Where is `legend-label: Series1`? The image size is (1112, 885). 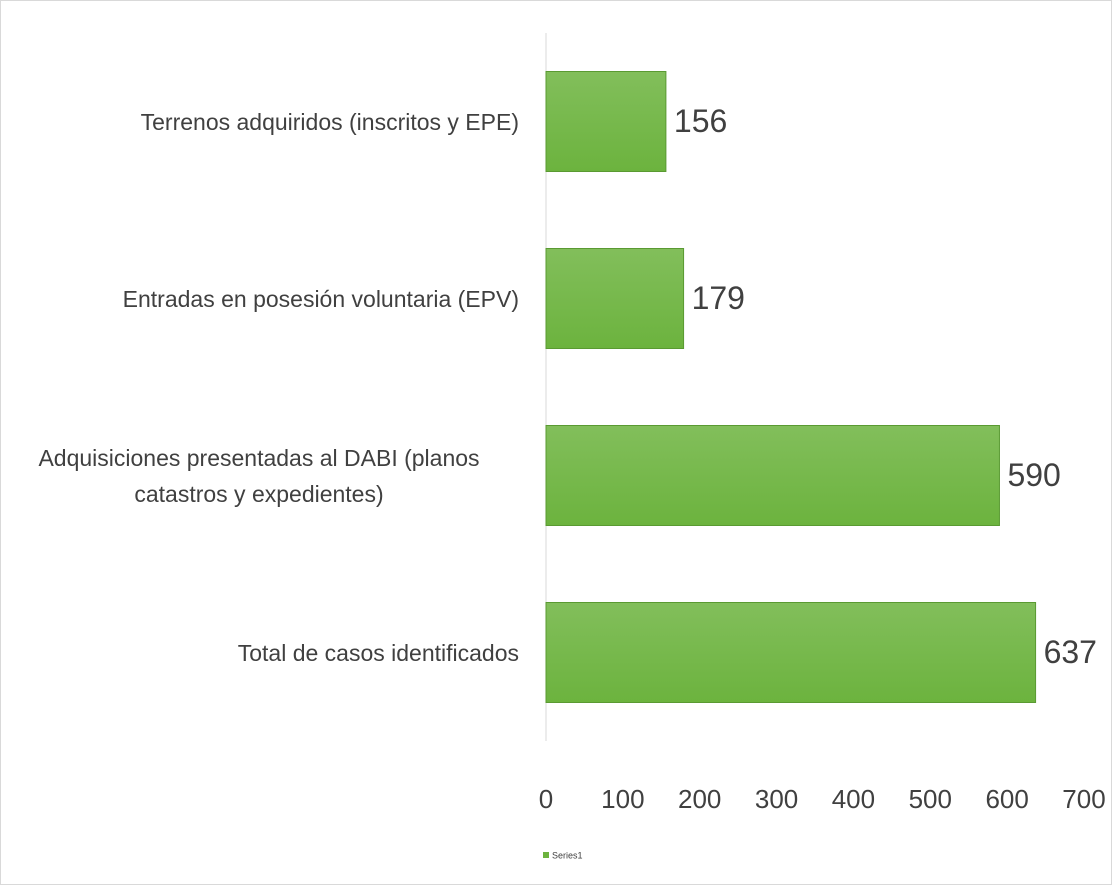 legend-label: Series1 is located at coordinates (567, 855).